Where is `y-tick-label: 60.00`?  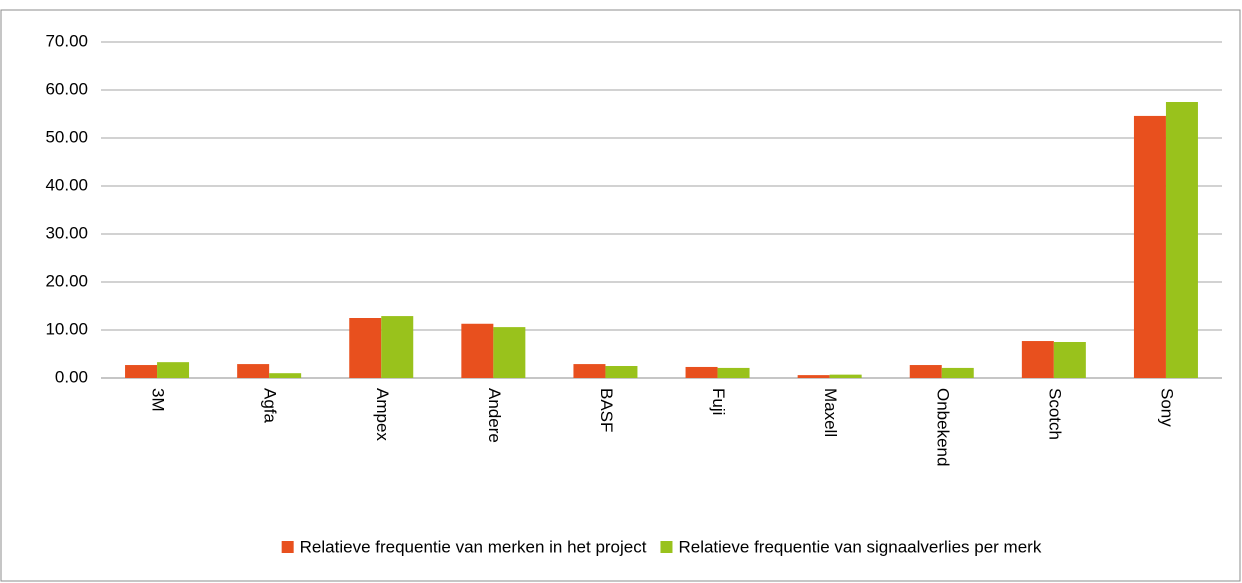
y-tick-label: 60.00 is located at coordinates (66, 88).